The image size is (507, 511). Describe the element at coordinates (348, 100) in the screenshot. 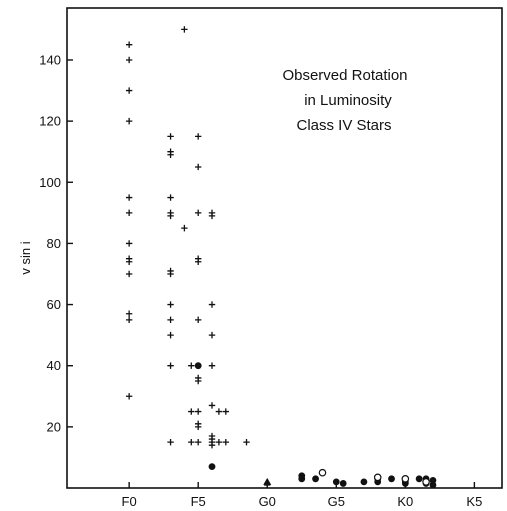

I see `chart-title-line-2: in Luminosity` at that location.